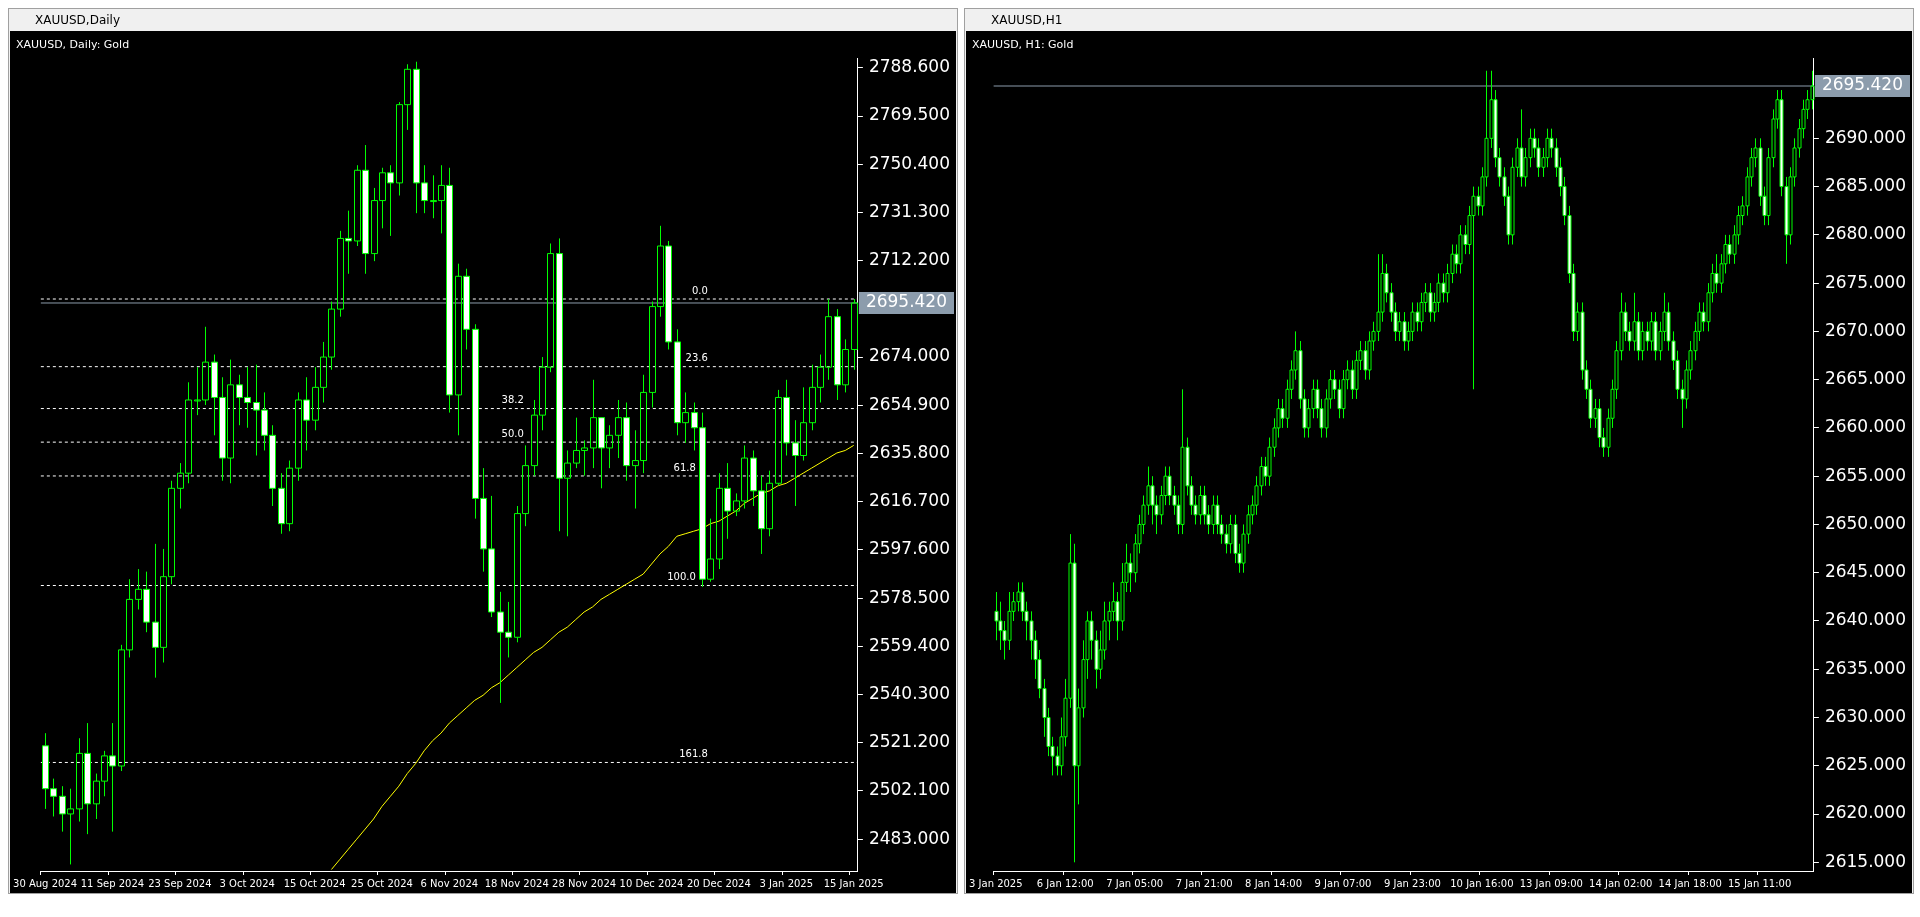 The image size is (1920, 917). What do you see at coordinates (909, 741) in the screenshot?
I see `y-tick-label: 2521.200` at bounding box center [909, 741].